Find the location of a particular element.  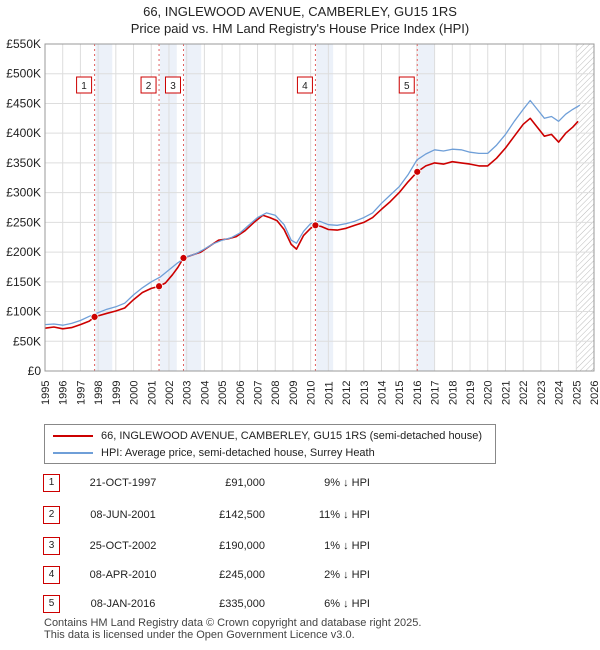

sale-number-badge: 5 is located at coordinates (51, 604).